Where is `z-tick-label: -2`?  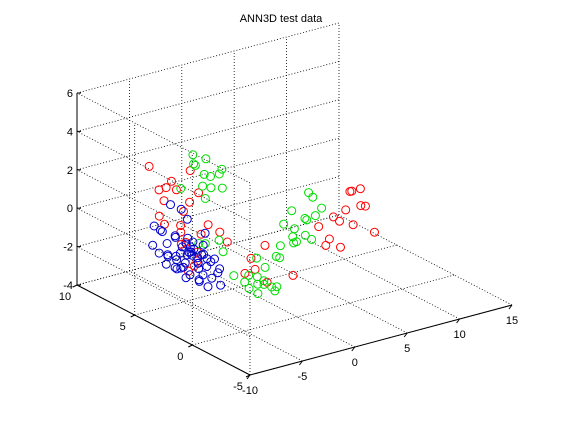
z-tick-label: -2 is located at coordinates (68, 248).